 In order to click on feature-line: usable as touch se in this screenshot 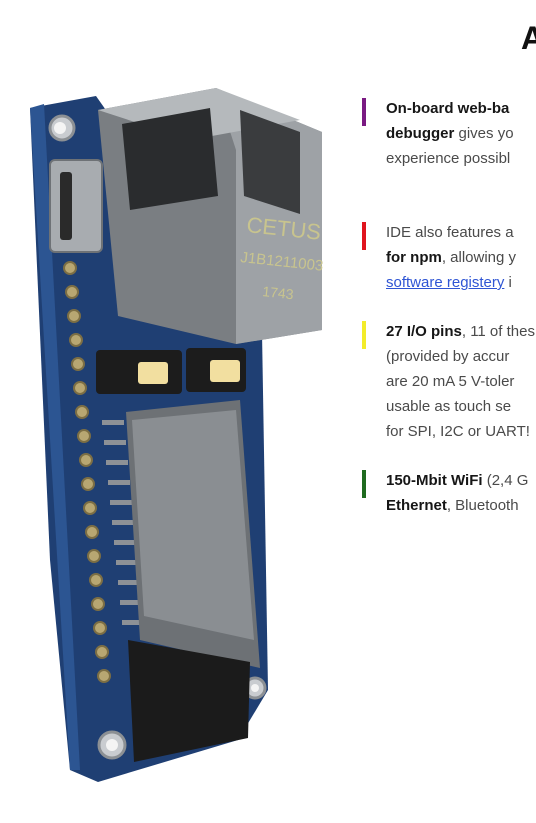, I will do `click(449, 406)`.